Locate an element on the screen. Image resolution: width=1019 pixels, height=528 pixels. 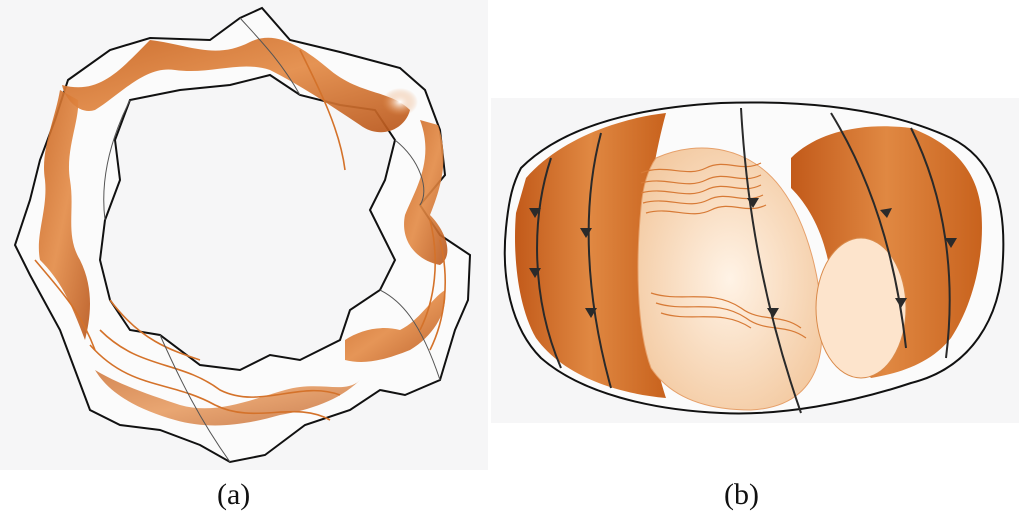
left-shell-surface is located at coordinates (590, 255).